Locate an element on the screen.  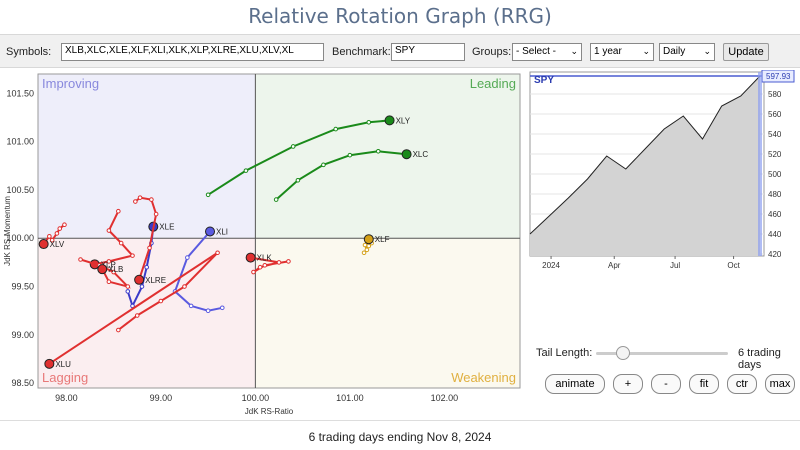
animate-button: animate is located at coordinates (575, 384).